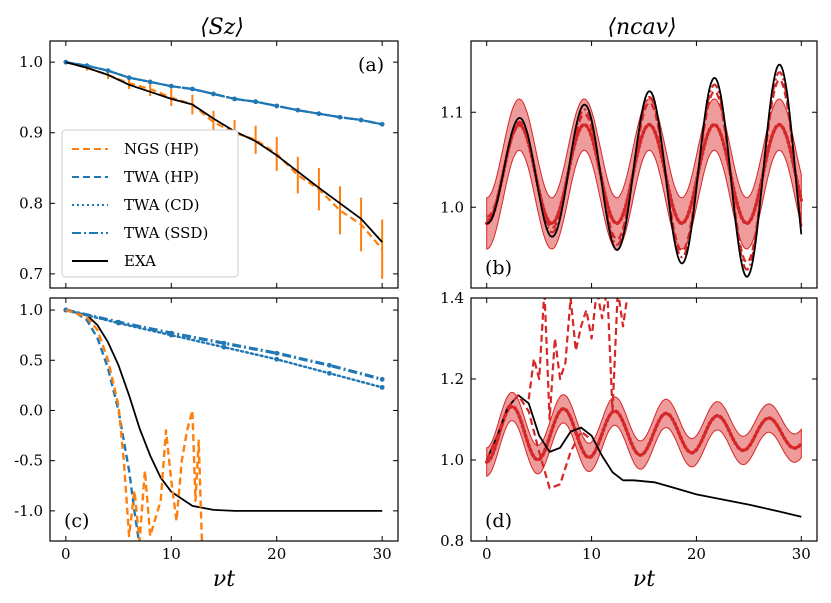 The width and height of the screenshot is (831, 603). Describe the element at coordinates (31, 410) in the screenshot. I see `ytick-label: 0.0` at that location.